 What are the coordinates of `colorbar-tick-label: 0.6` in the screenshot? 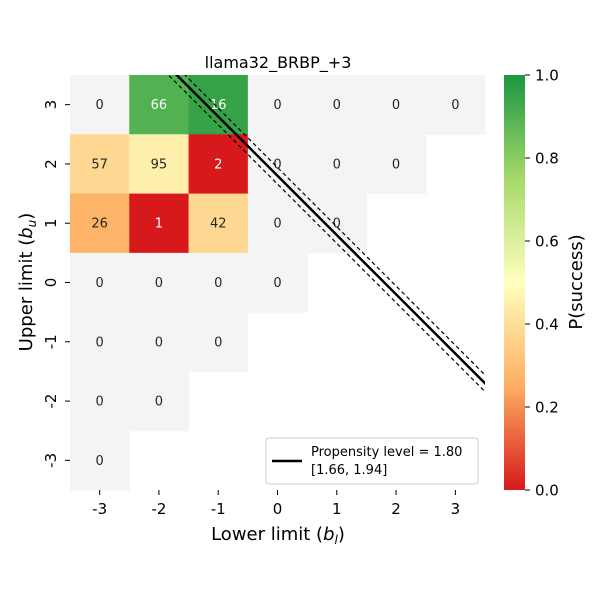 It's located at (547, 242).